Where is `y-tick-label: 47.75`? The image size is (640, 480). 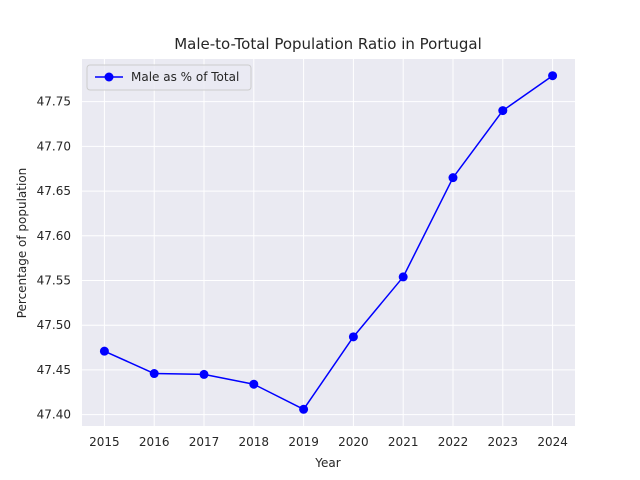 y-tick-label: 47.75 is located at coordinates (54, 102).